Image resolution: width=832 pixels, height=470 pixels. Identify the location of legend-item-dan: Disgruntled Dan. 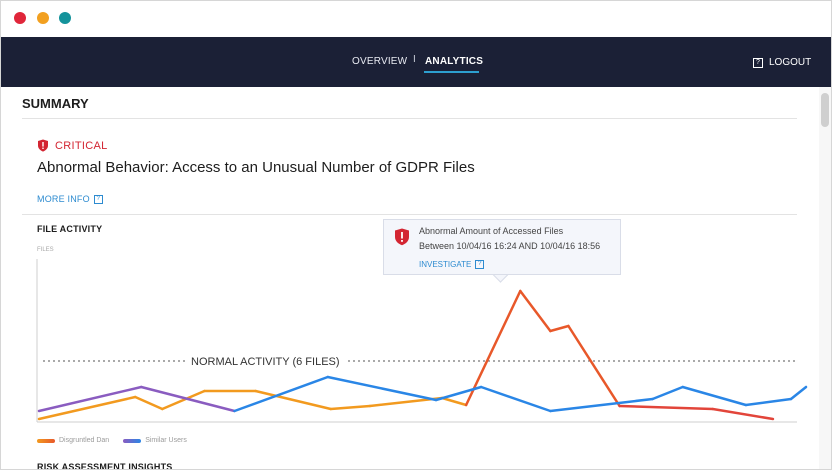
(73, 440).